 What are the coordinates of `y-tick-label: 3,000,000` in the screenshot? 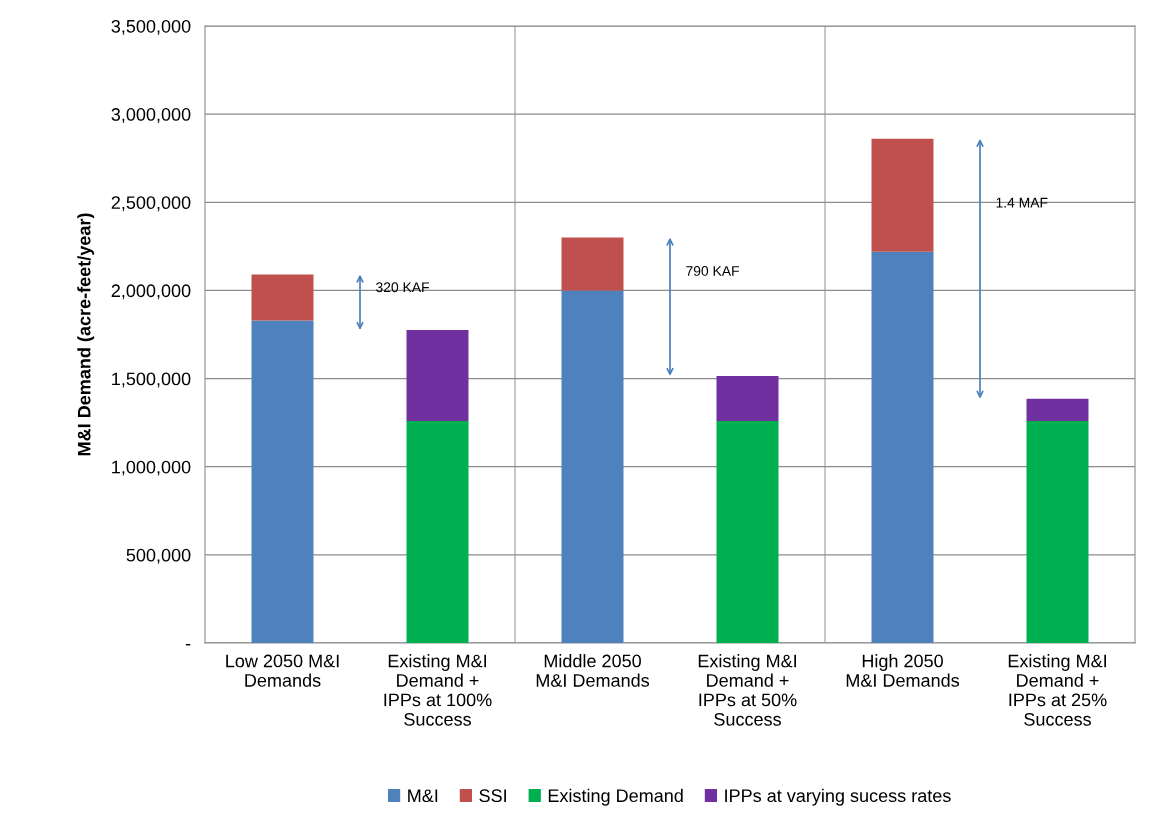 It's located at (151, 115).